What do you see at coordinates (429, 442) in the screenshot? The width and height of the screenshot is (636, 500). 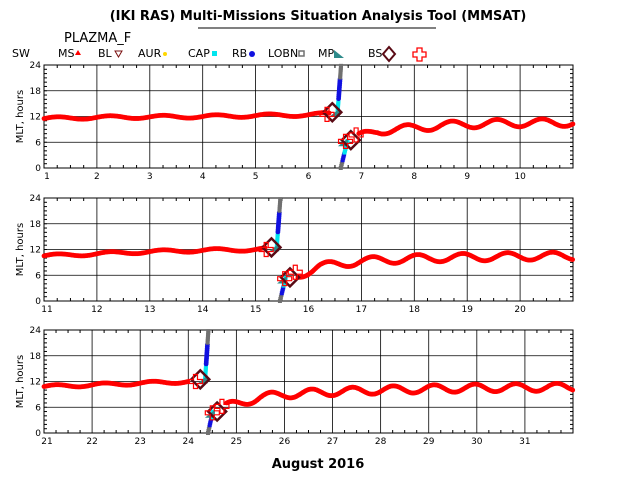 I see `x-tick-label: 29` at bounding box center [429, 442].